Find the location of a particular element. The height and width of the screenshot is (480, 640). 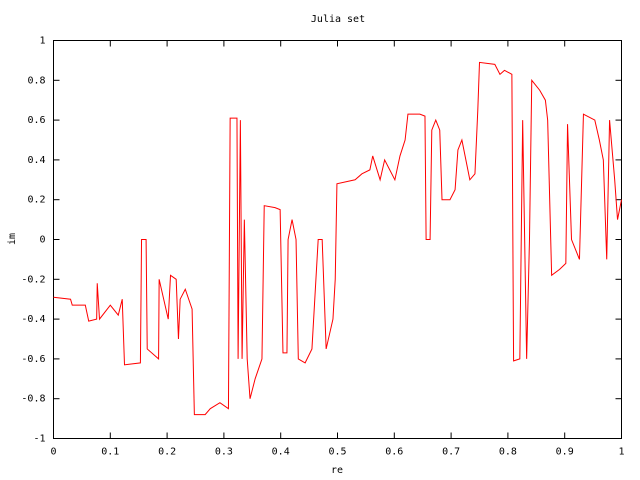

x-tick-label: 0.9 is located at coordinates (565, 452).